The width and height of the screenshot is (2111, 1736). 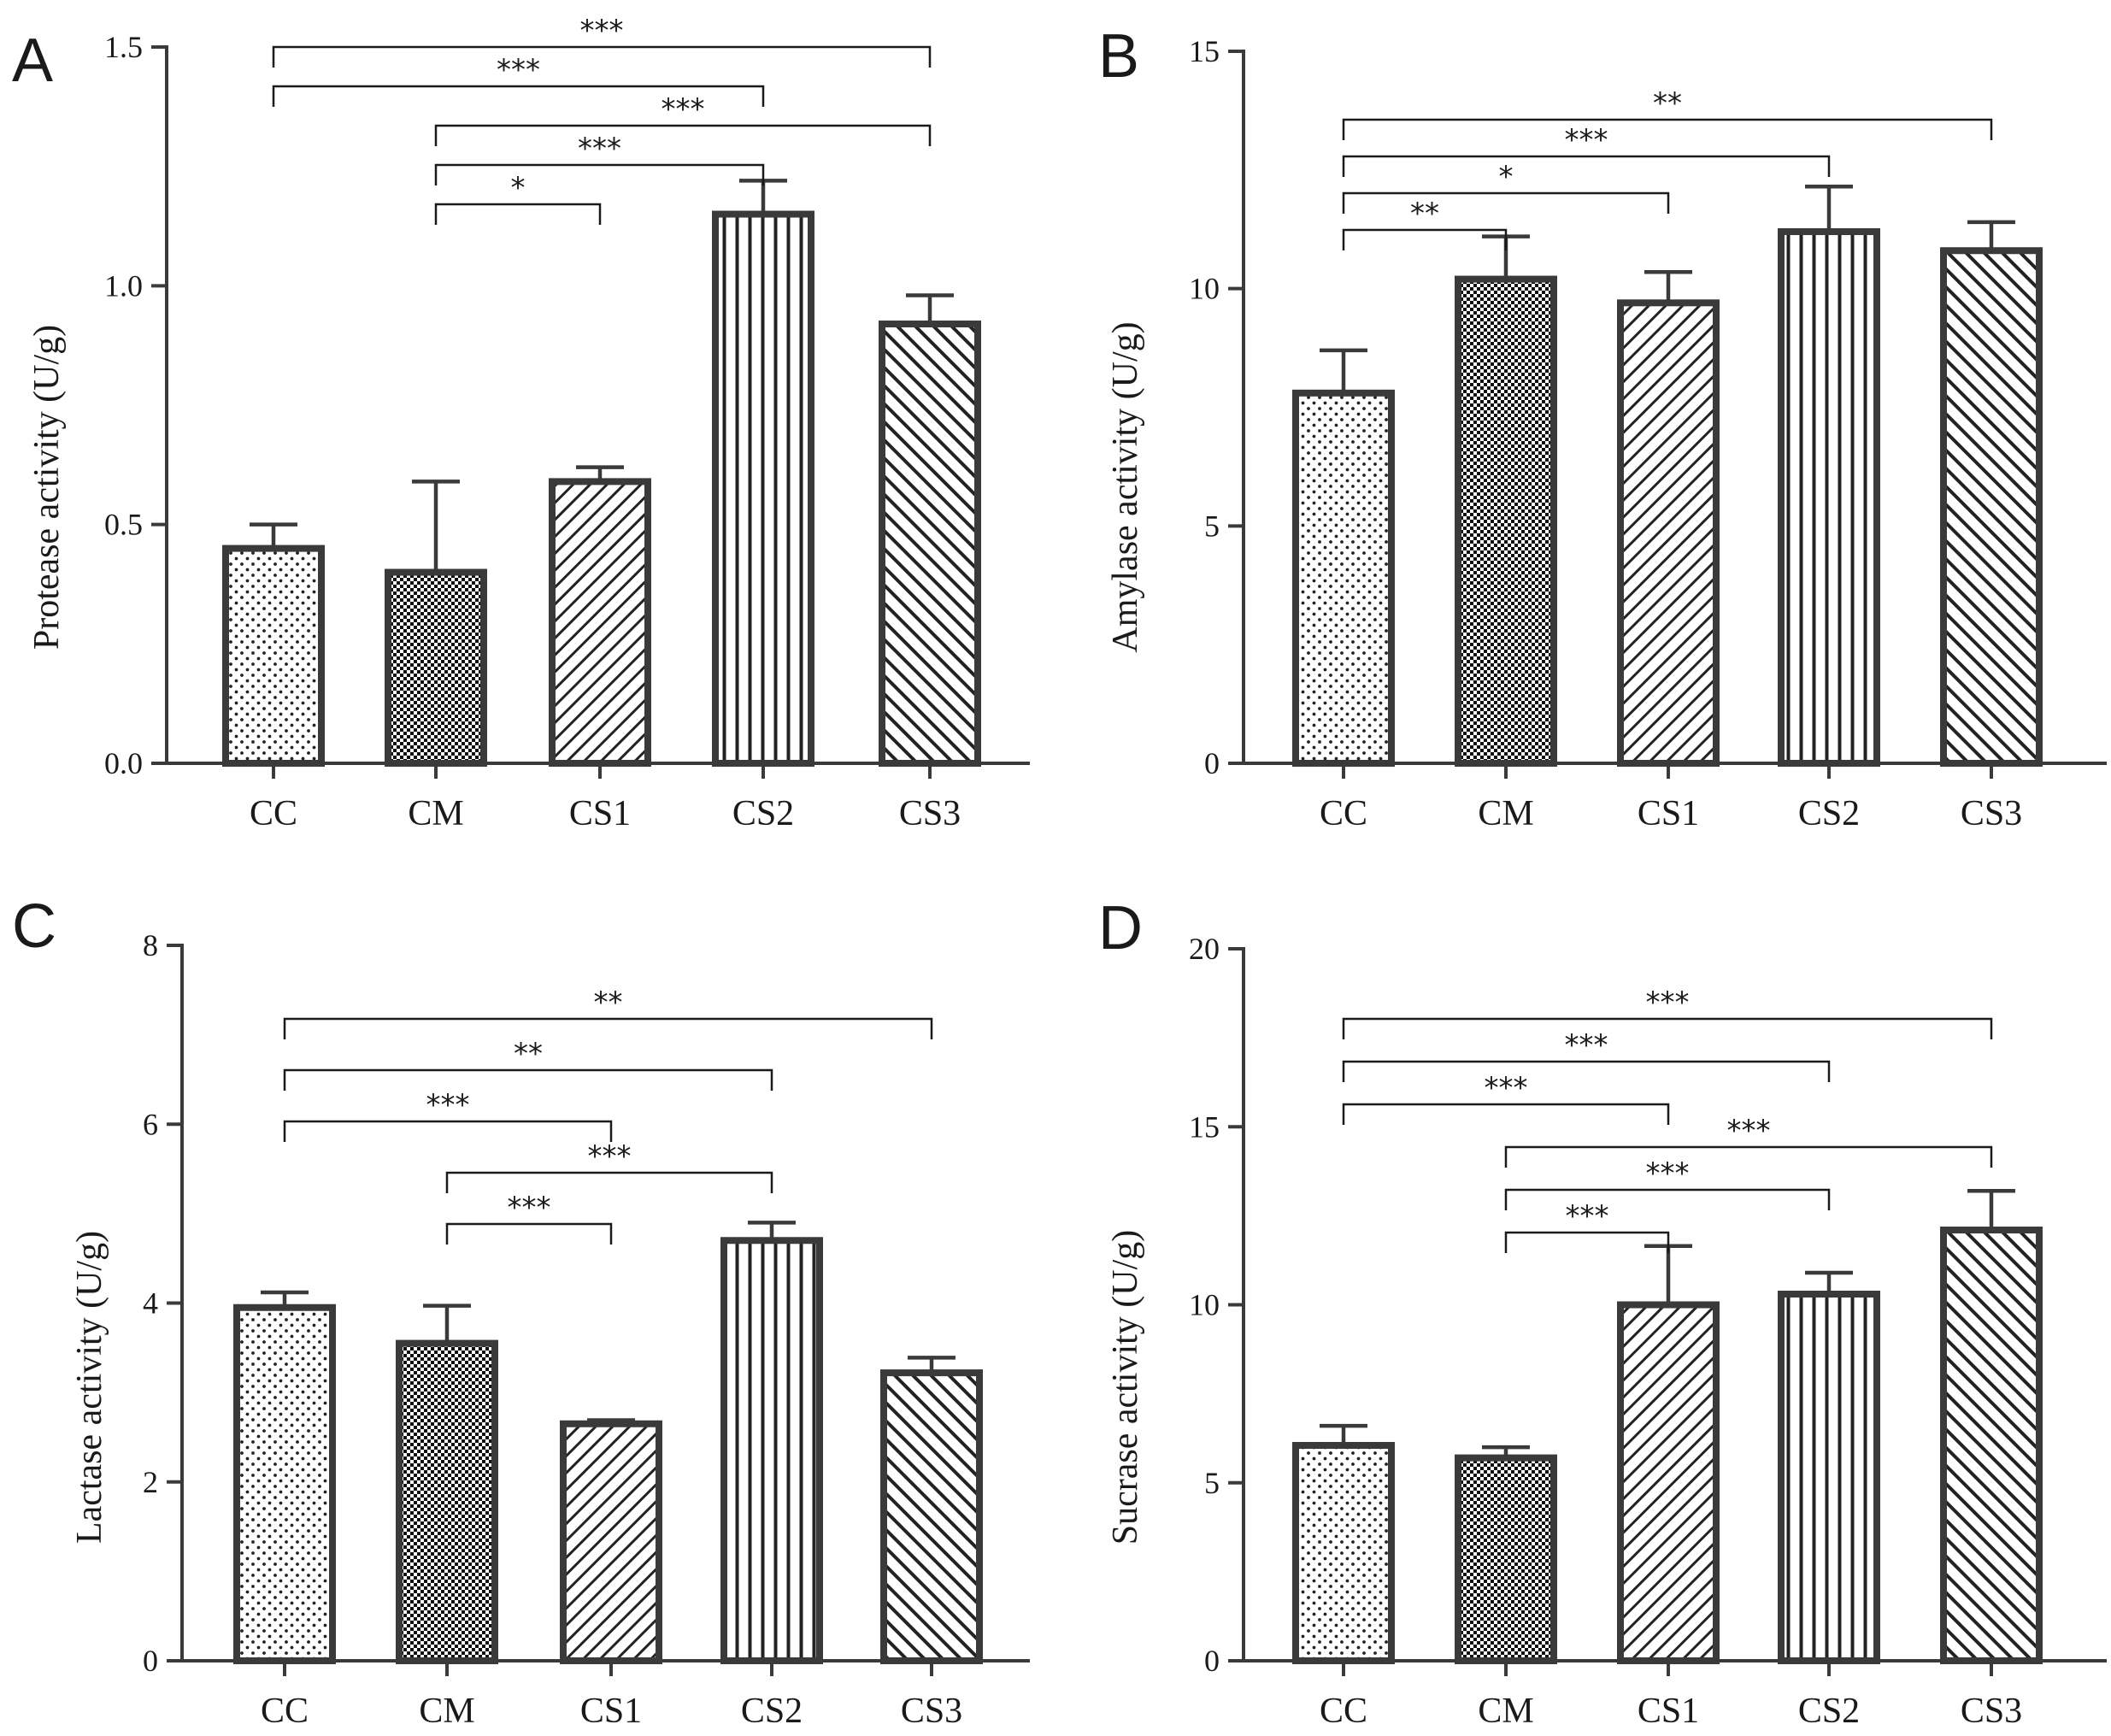 I want to click on sig-bracket-b-cc-cs1, so click(x=1506, y=202).